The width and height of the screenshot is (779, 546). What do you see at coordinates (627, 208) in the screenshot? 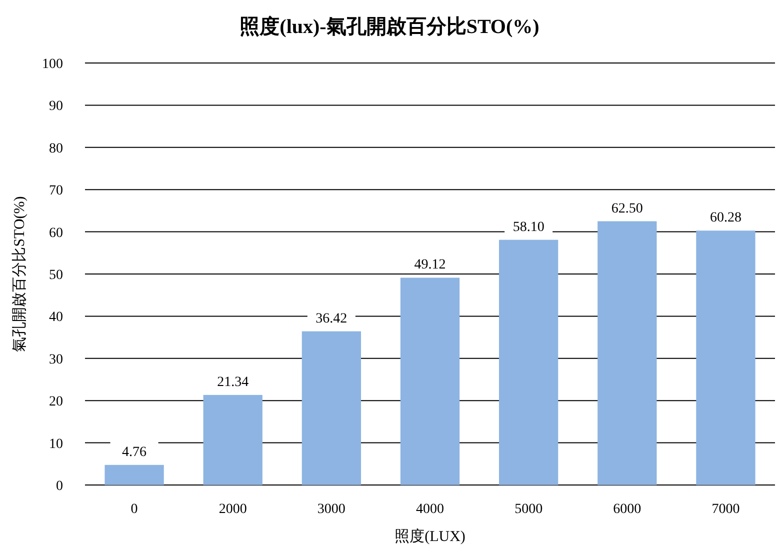
I see `data-label: 62.50` at bounding box center [627, 208].